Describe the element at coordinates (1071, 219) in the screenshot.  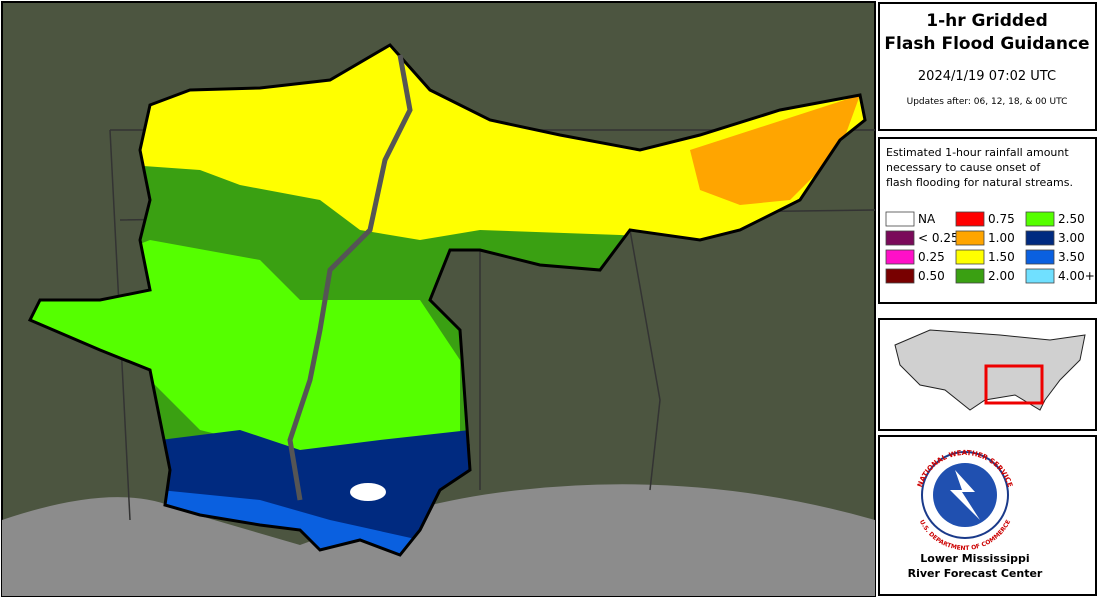
I see `legend-label: 2.50` at that location.